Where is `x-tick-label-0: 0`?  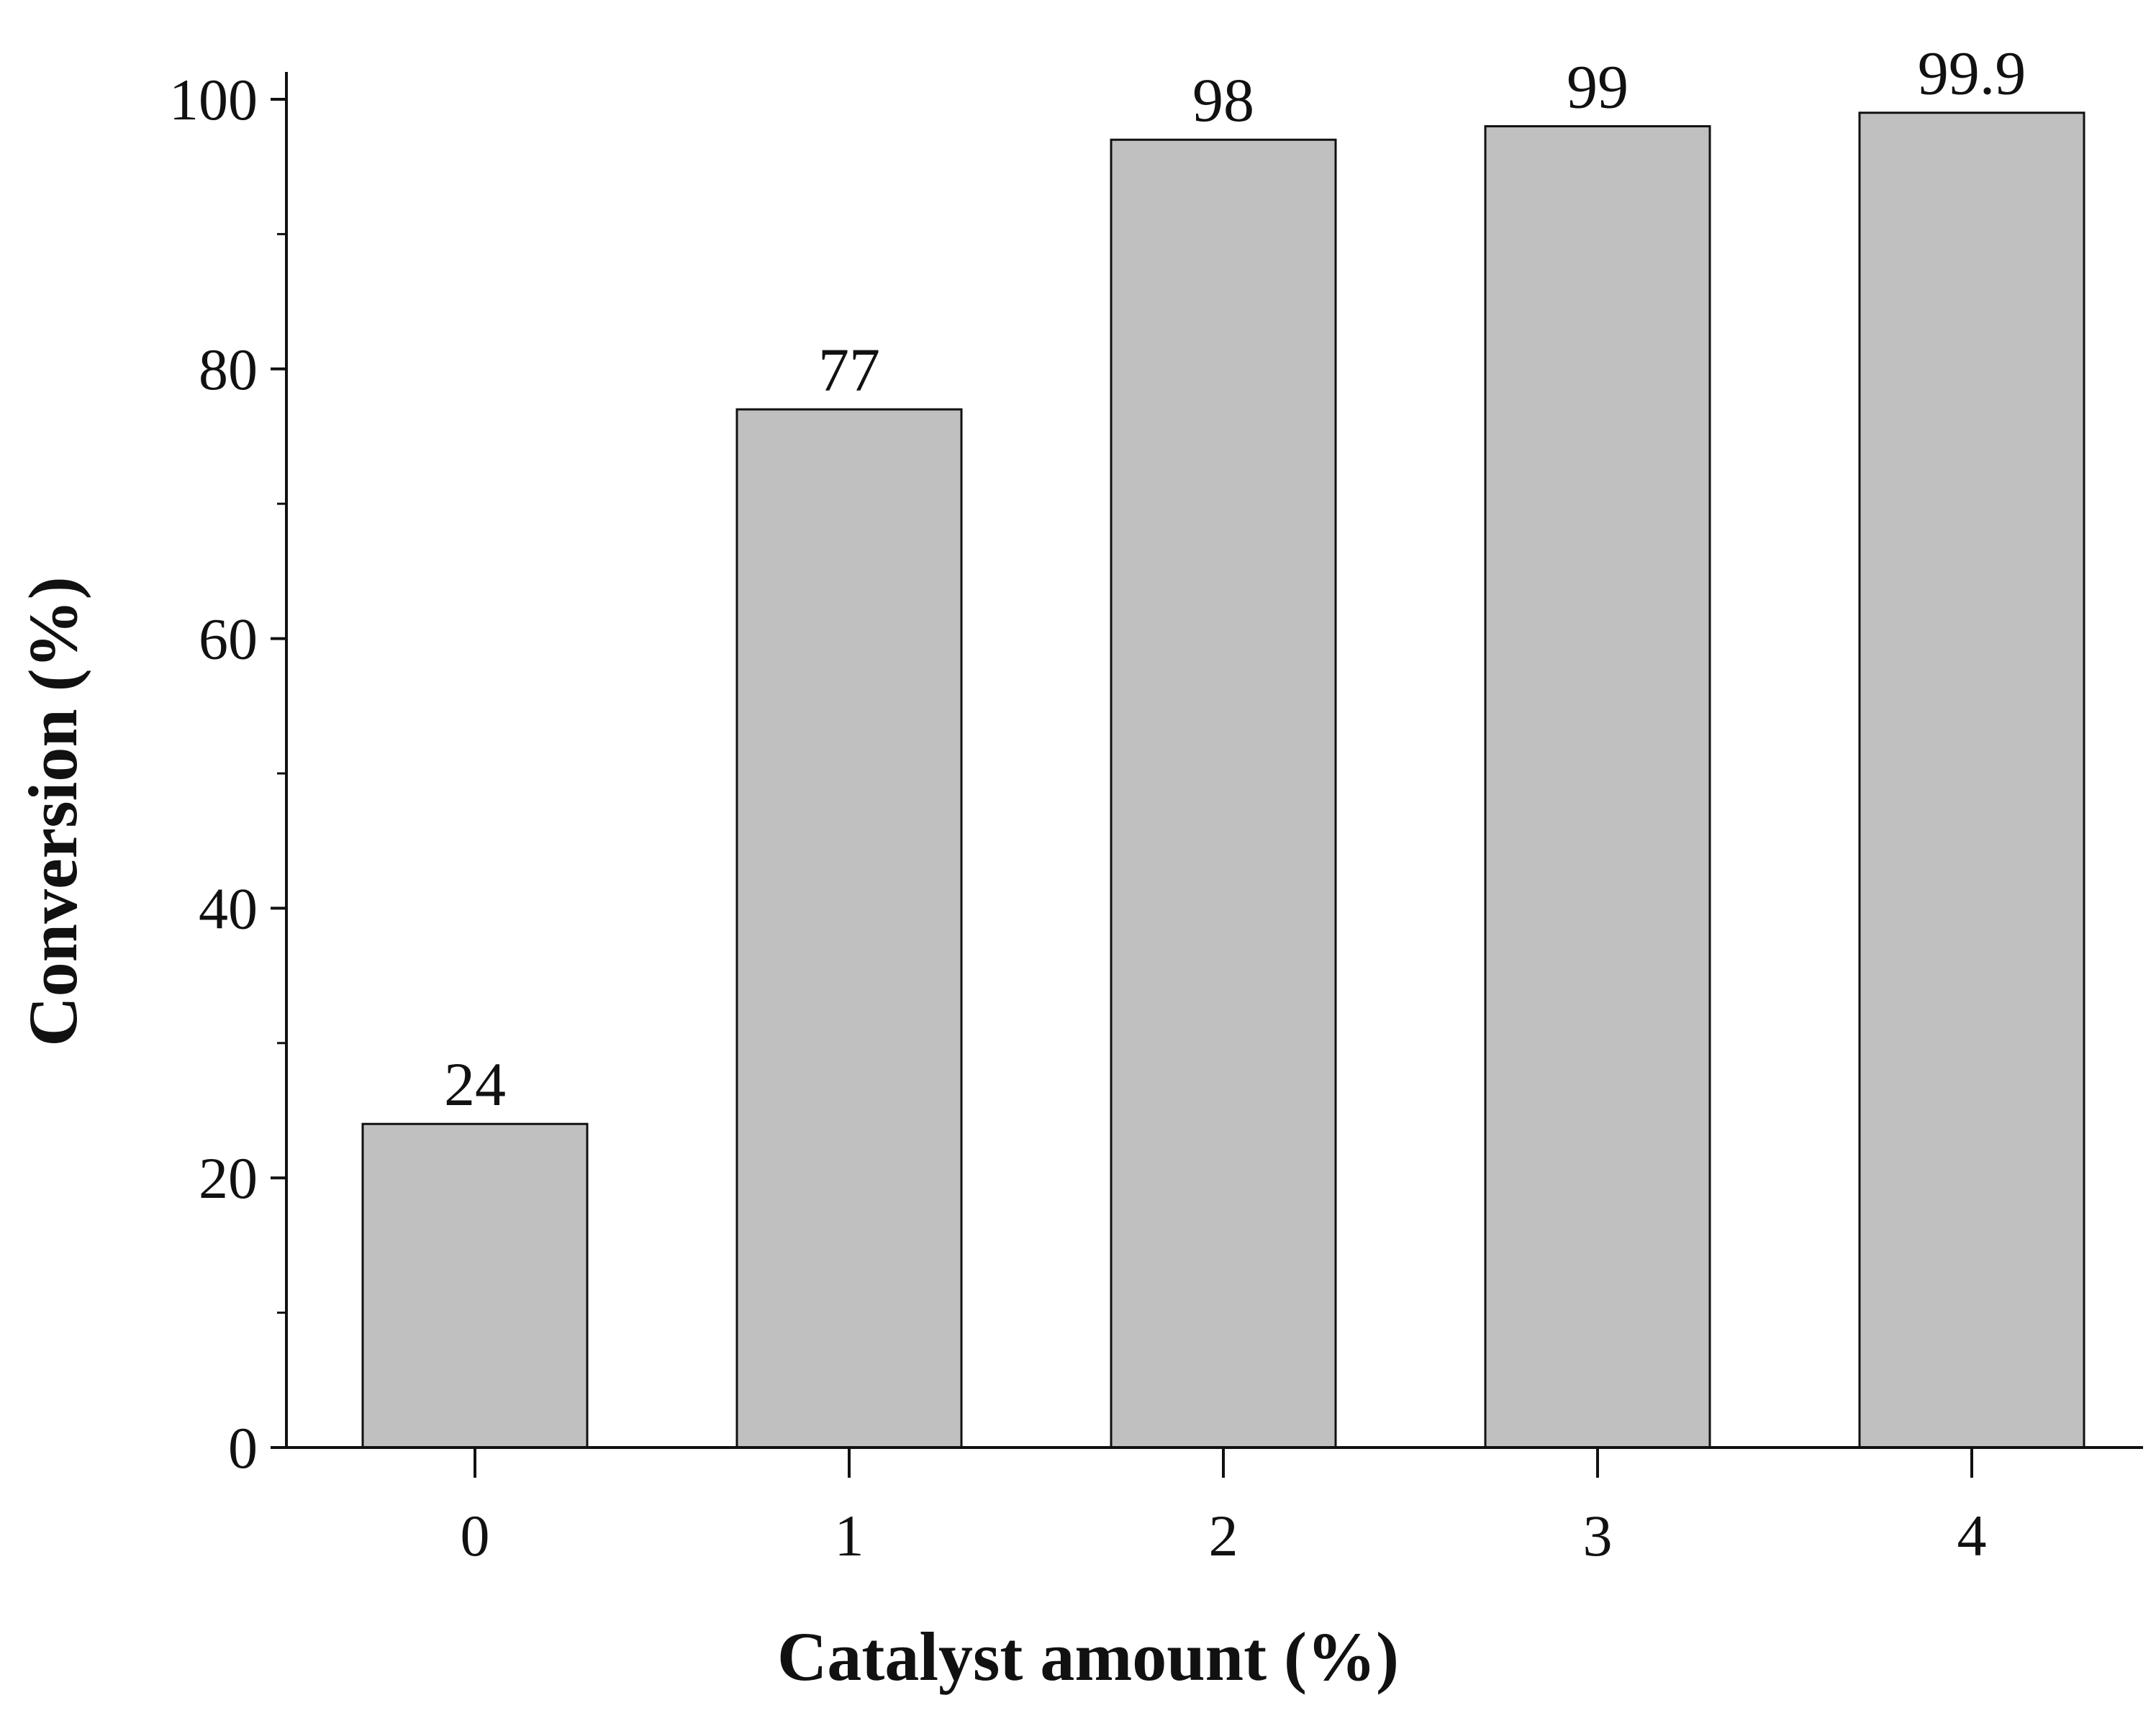 x-tick-label-0: 0 is located at coordinates (475, 1535).